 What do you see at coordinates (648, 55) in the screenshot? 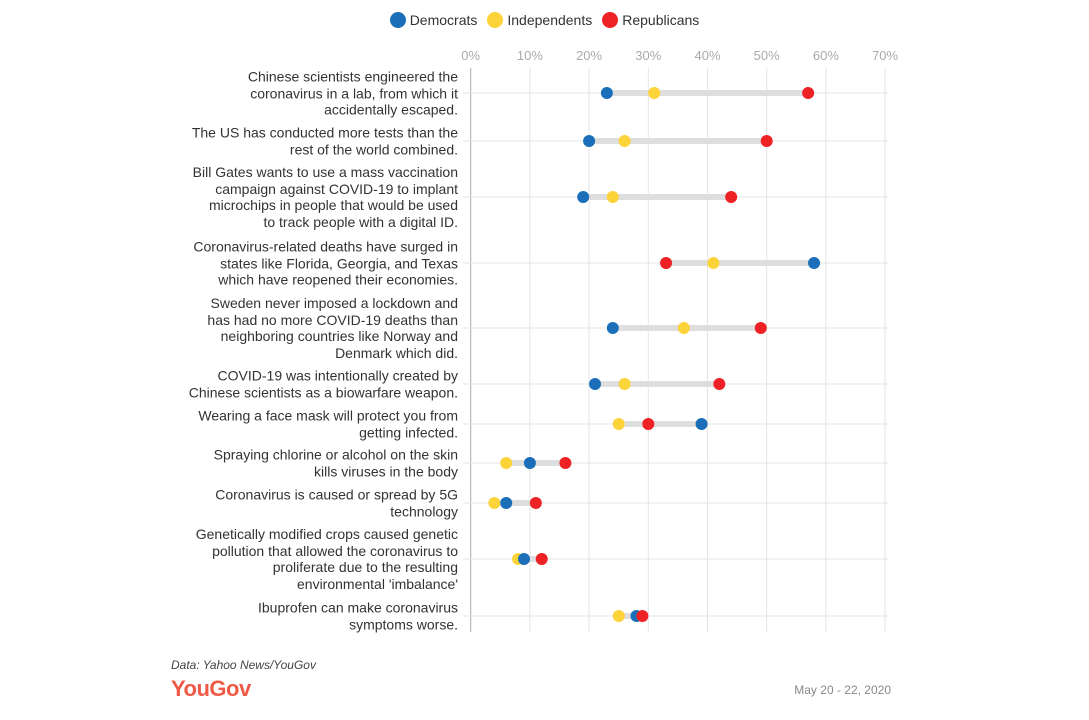
I see `x-tick-label: 30%` at bounding box center [648, 55].